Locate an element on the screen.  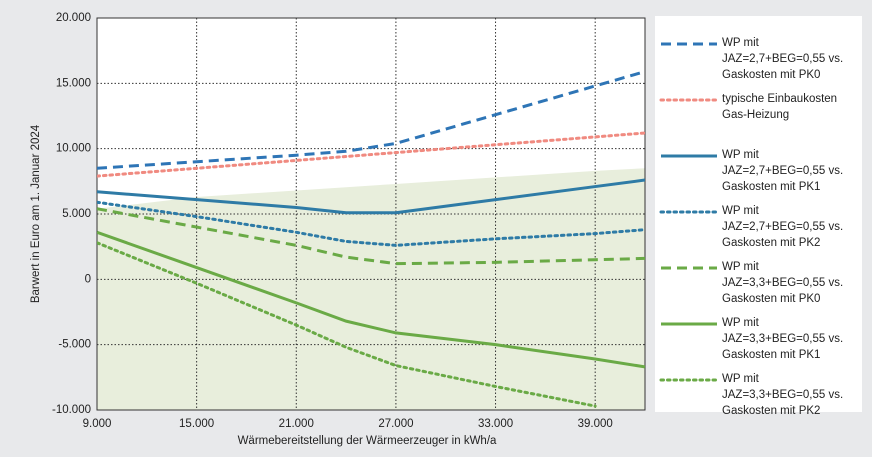
x-tick-label: 27.000 is located at coordinates (395, 424).